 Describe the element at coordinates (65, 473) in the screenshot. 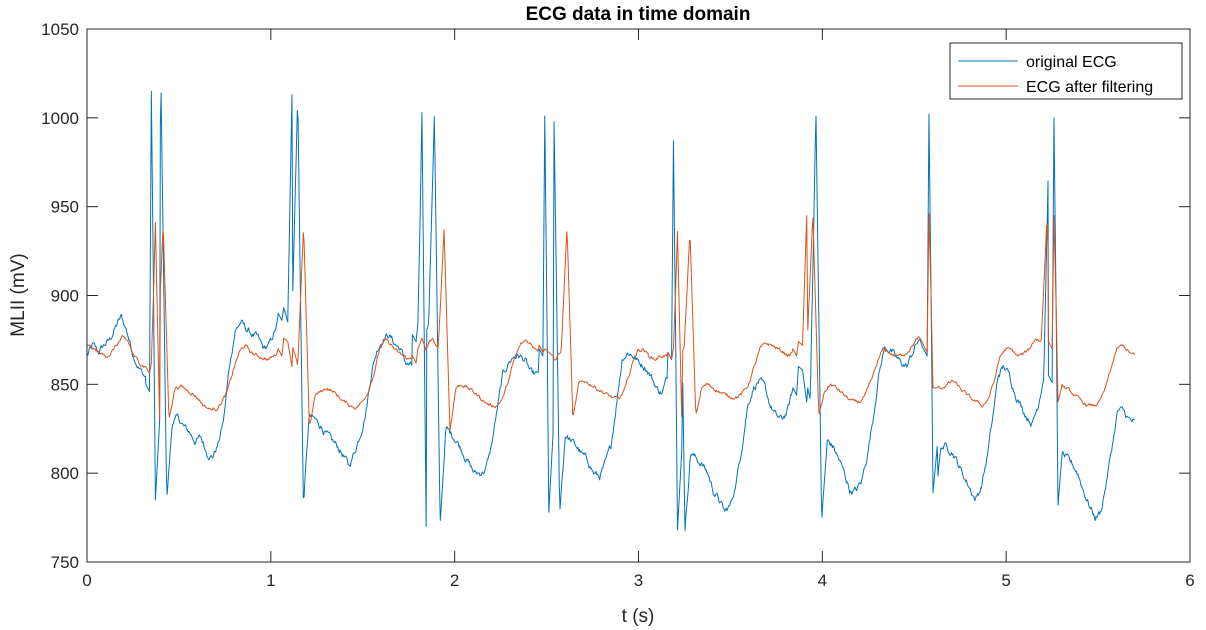

I see `y-tick-label: 800` at that location.